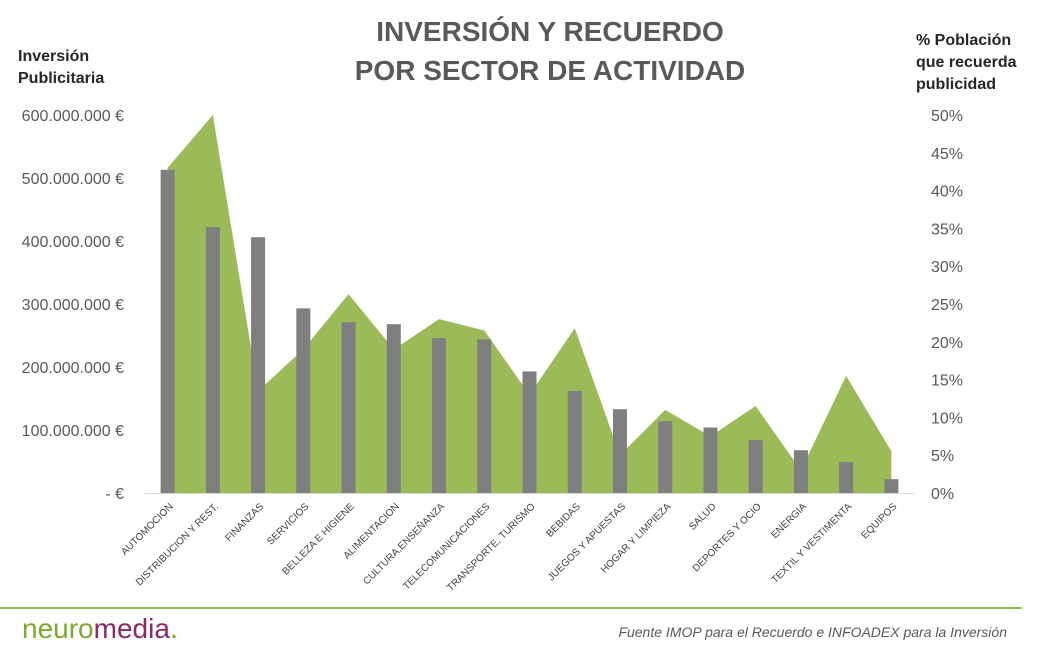  Describe the element at coordinates (964, 40) in the screenshot. I see `right-axis-title-line1: % Población` at that location.